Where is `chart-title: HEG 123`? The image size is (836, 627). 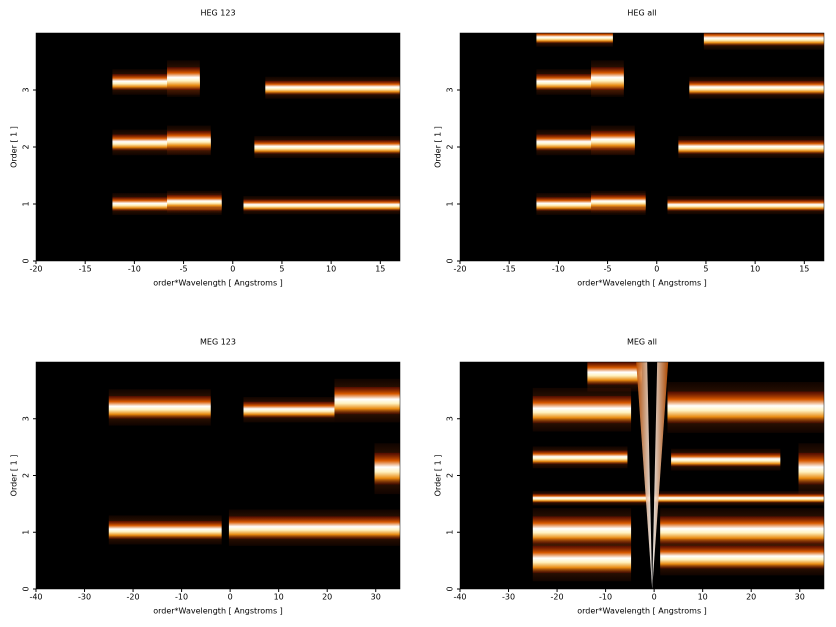
chart-title: HEG 123 is located at coordinates (217, 13).